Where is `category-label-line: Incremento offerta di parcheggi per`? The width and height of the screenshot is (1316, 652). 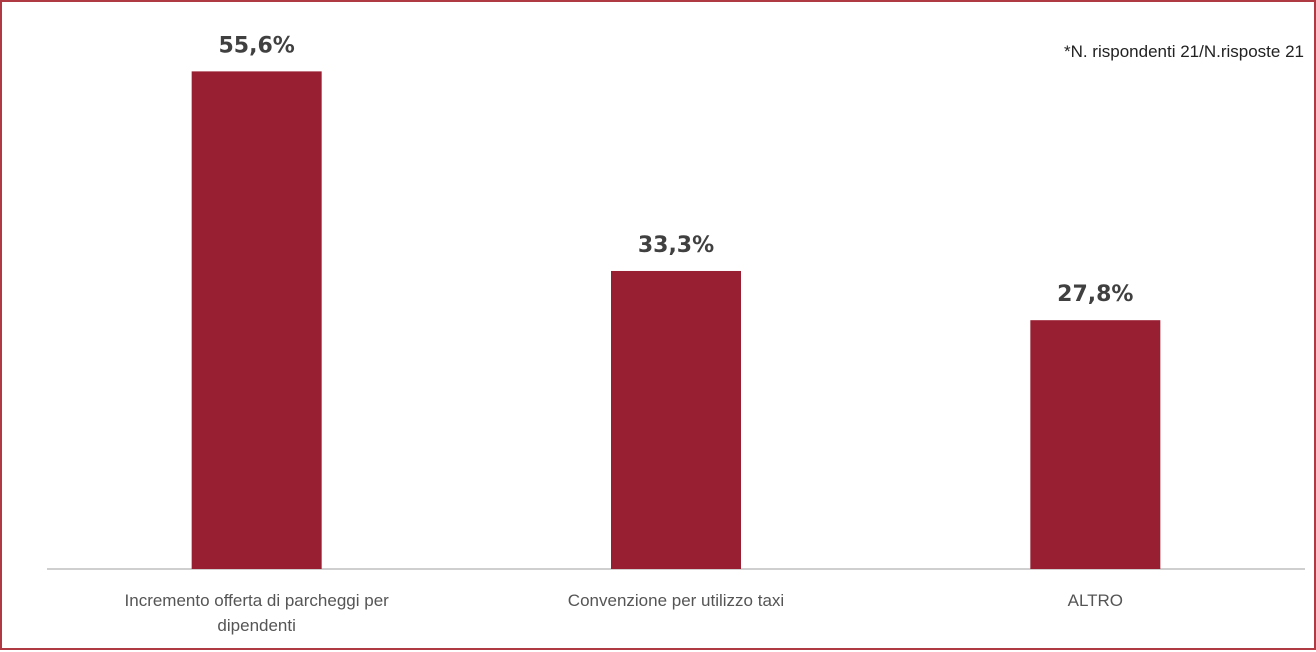 category-label-line: Incremento offerta di parcheggi per is located at coordinates (257, 600).